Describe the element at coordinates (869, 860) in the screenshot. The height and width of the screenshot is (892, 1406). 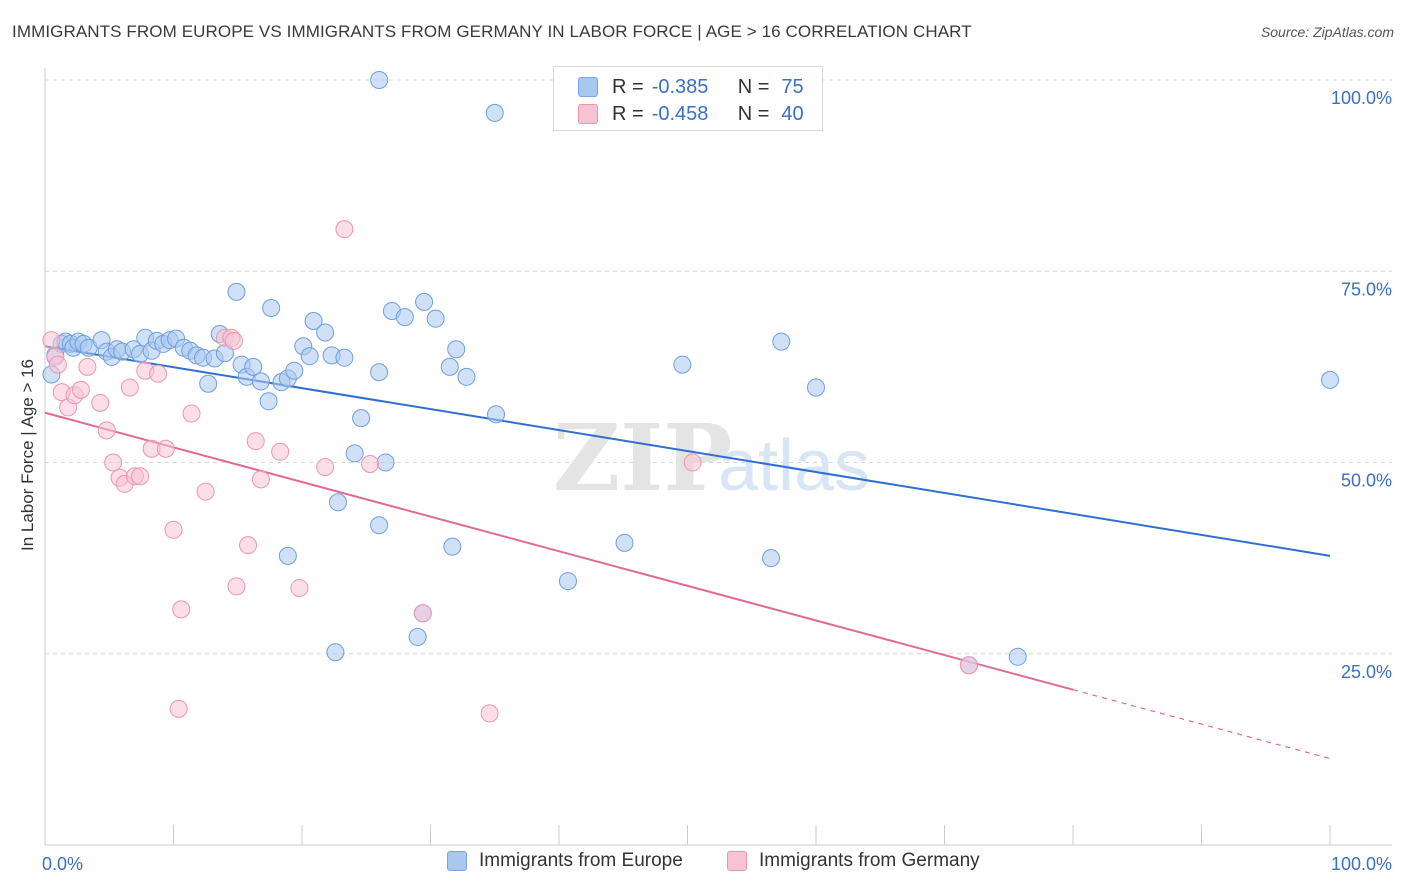
I see `legend-label: Immigrants from Germany` at that location.